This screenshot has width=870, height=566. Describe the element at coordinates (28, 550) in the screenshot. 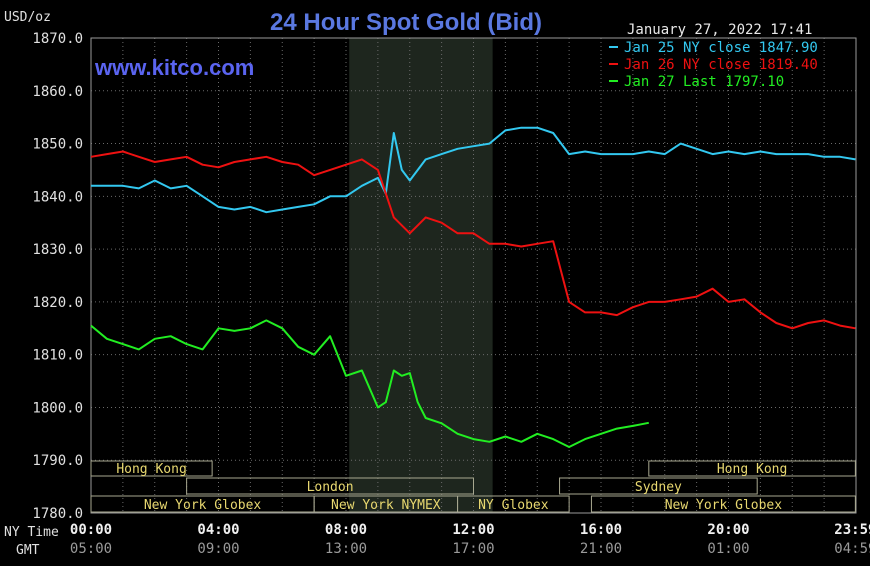

I see `gmt-label: GMT` at that location.